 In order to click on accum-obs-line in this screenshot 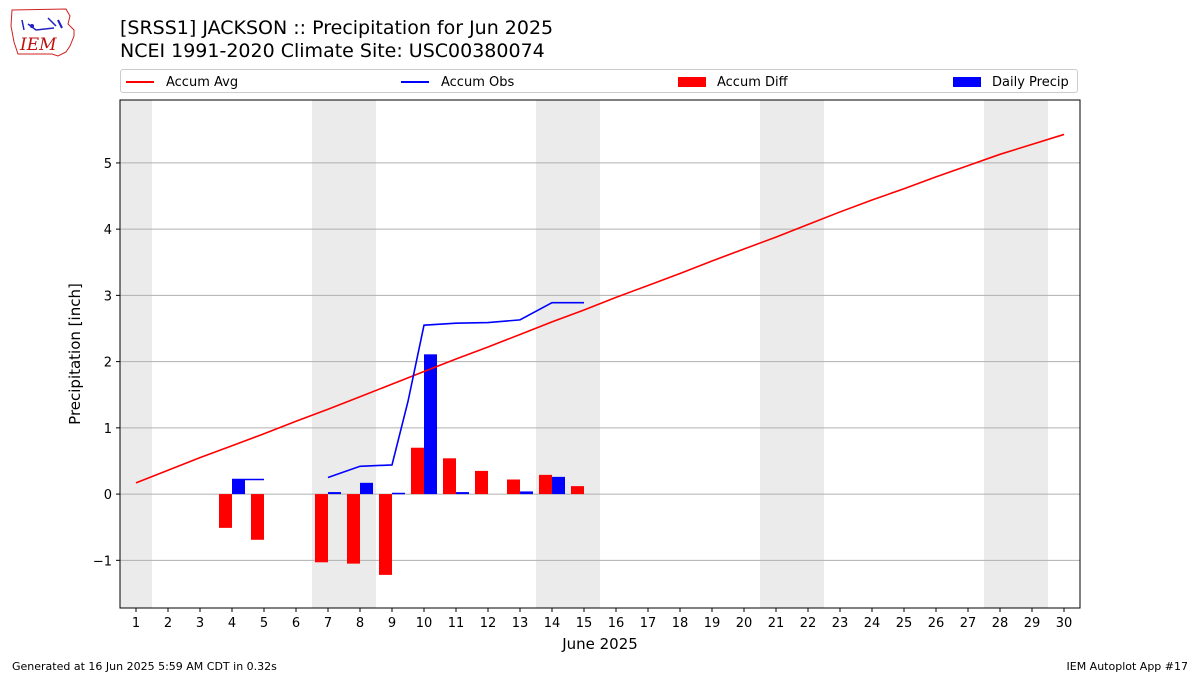, I will do `click(455, 390)`.